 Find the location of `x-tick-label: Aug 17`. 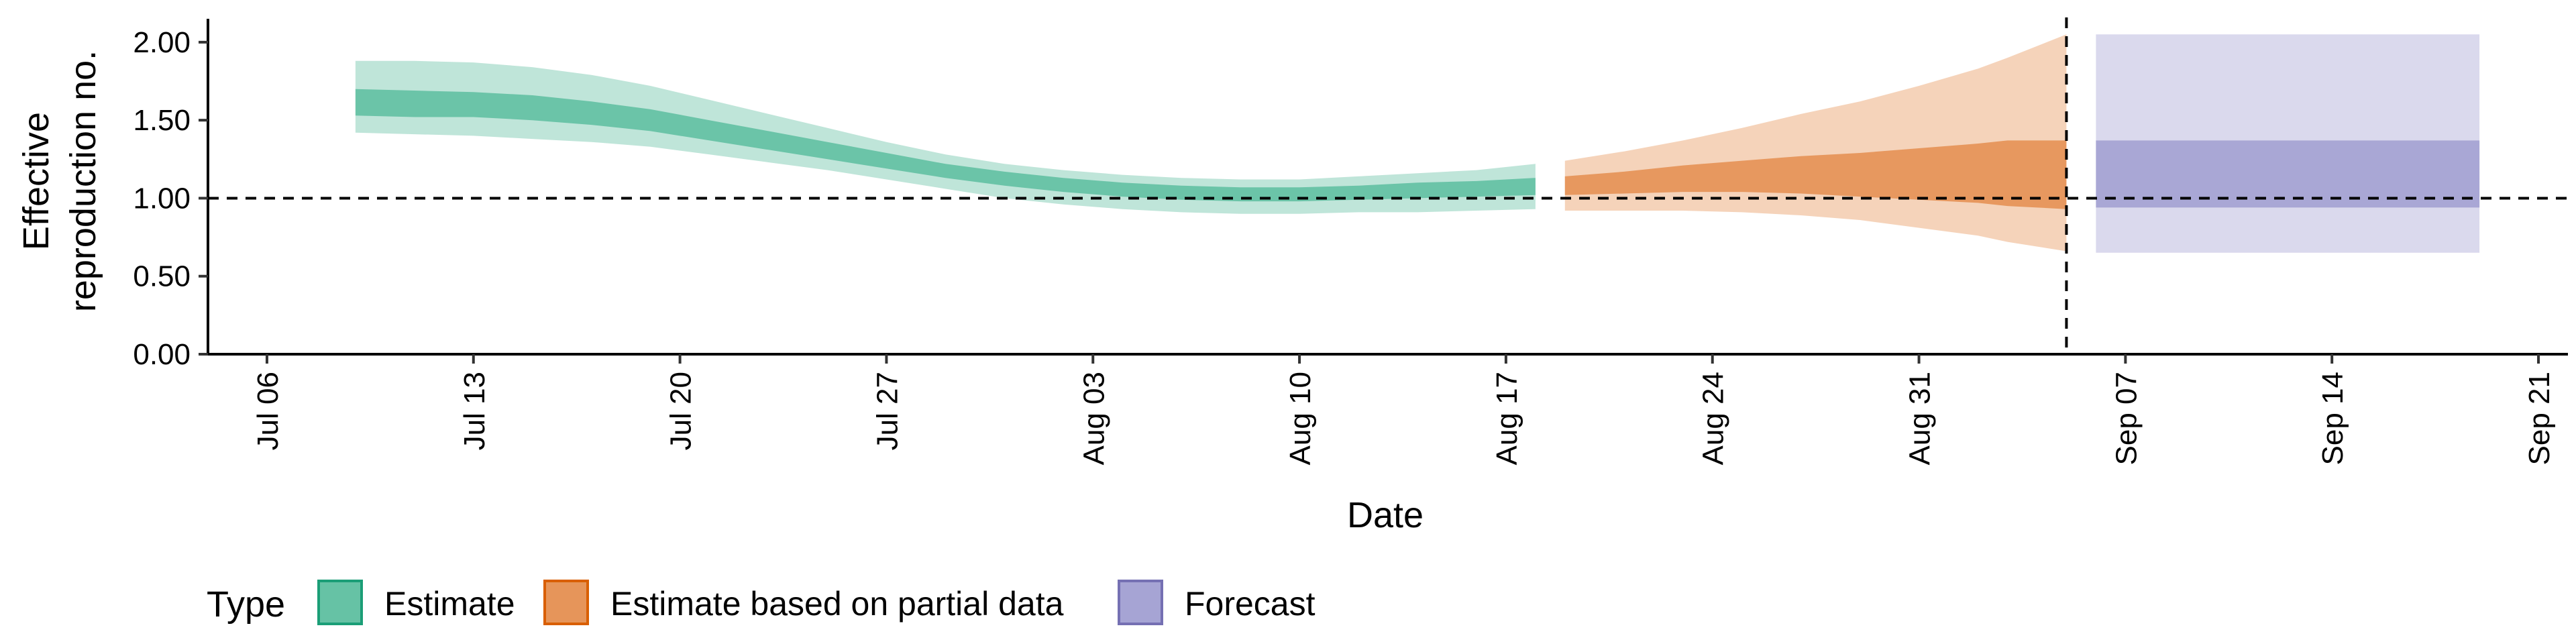

x-tick-label: Aug 17 is located at coordinates (1507, 418).